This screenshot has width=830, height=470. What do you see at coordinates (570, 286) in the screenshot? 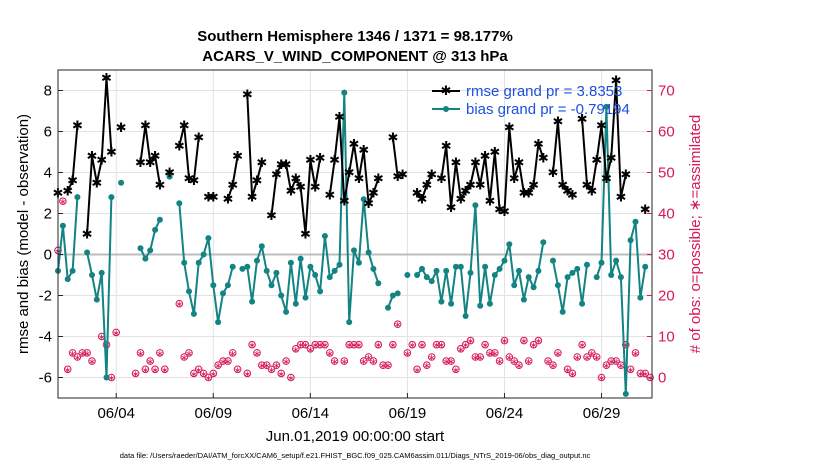
I see `bias-line` at bounding box center [570, 286].